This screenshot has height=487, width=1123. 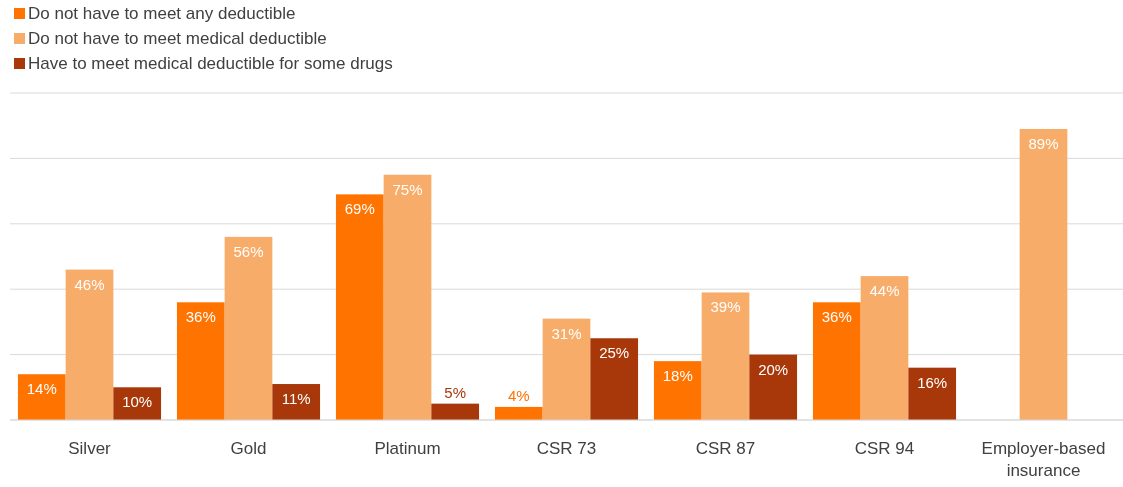 What do you see at coordinates (248, 251) in the screenshot?
I see `data-label: 56%` at bounding box center [248, 251].